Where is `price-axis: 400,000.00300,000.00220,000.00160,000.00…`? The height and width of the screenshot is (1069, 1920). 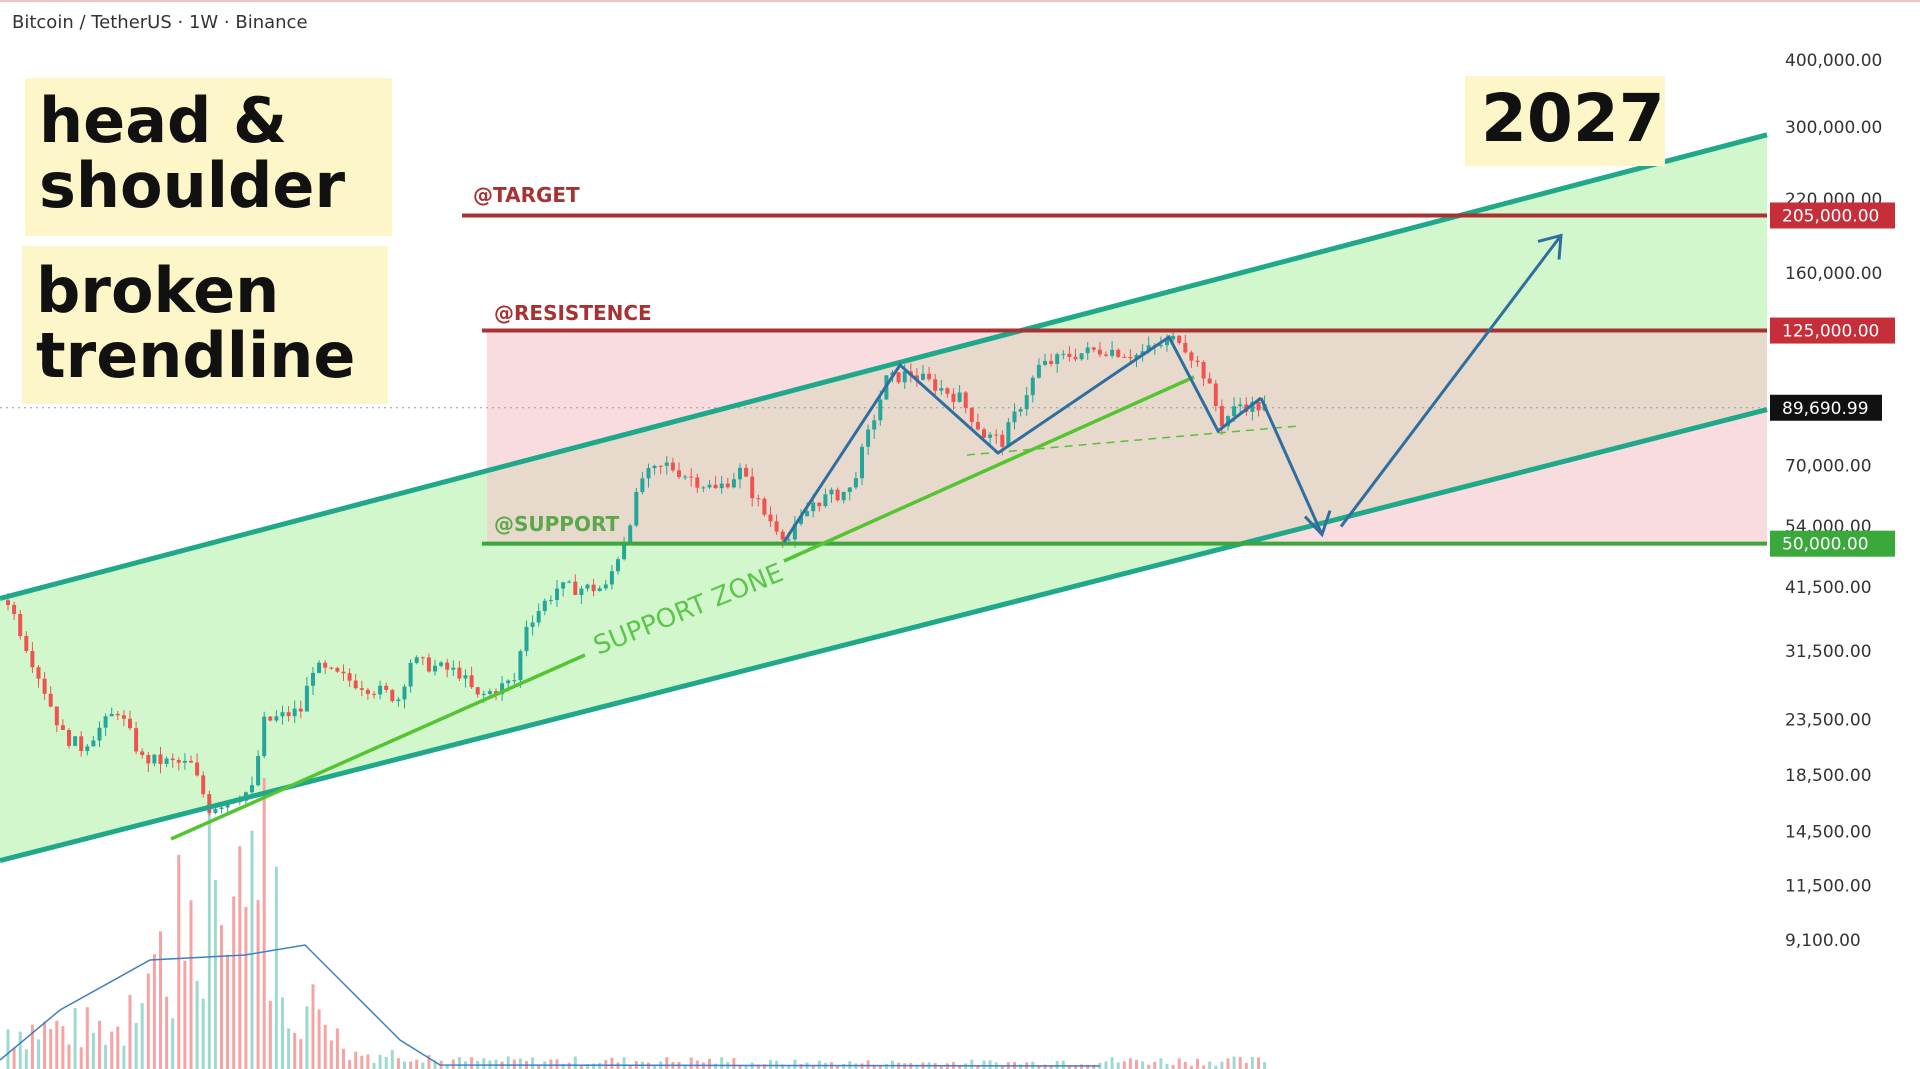 price-axis: 400,000.00300,000.00220,000.00160,000.00… is located at coordinates (1833, 501).